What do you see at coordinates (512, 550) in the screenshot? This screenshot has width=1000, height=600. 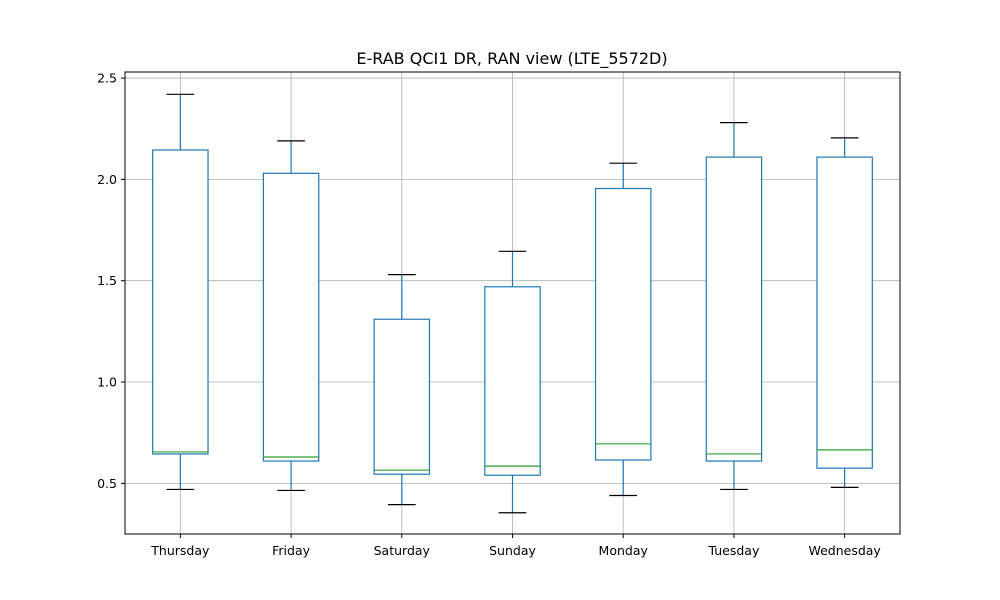 I see `x-tick-label: Sunday` at bounding box center [512, 550].